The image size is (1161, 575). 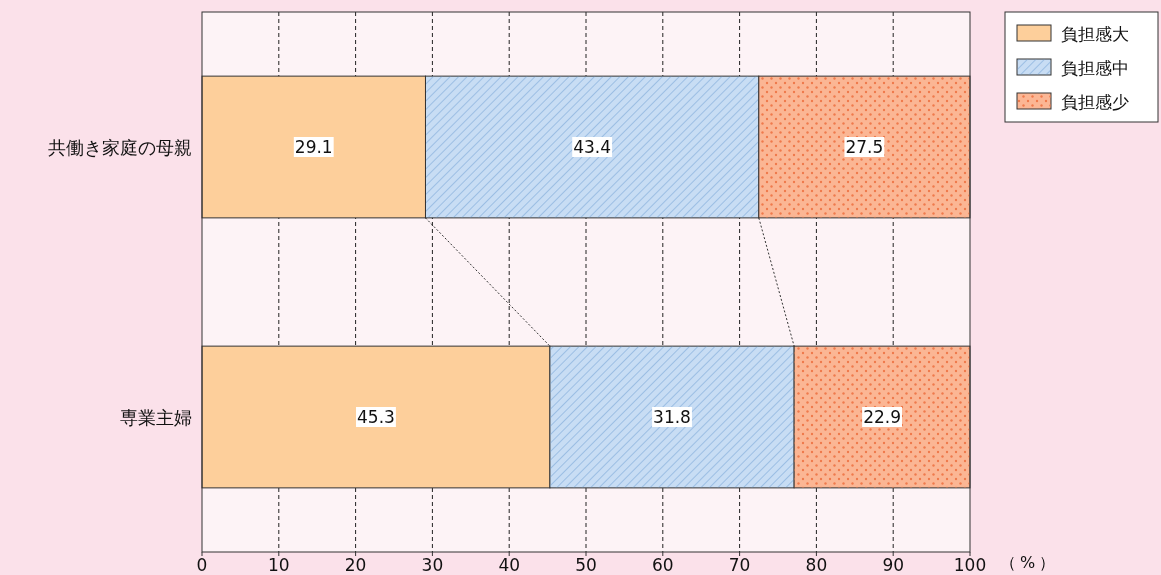 I want to click on x-tick-label: 20, so click(x=355, y=565).